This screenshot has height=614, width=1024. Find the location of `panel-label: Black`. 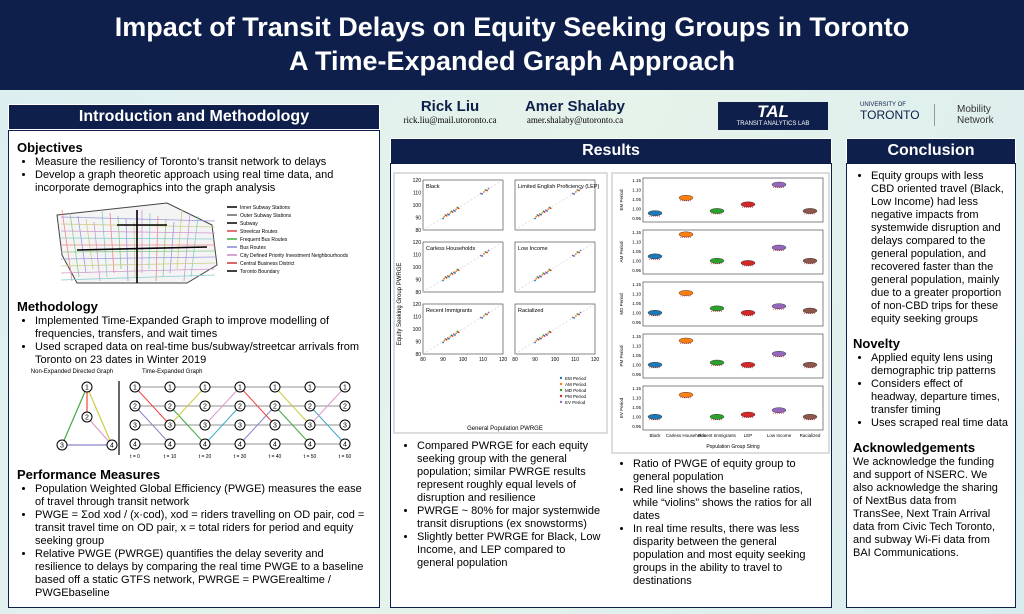

panel-label: Black is located at coordinates (433, 187).